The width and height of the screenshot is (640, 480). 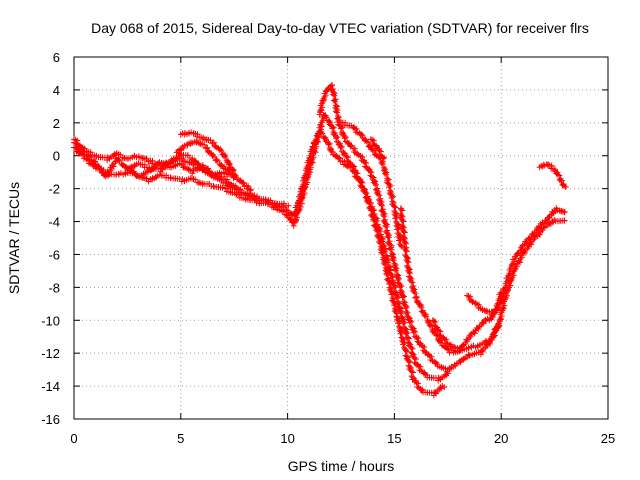 What do you see at coordinates (50, 419) in the screenshot?
I see `y-tick-label: -16` at bounding box center [50, 419].